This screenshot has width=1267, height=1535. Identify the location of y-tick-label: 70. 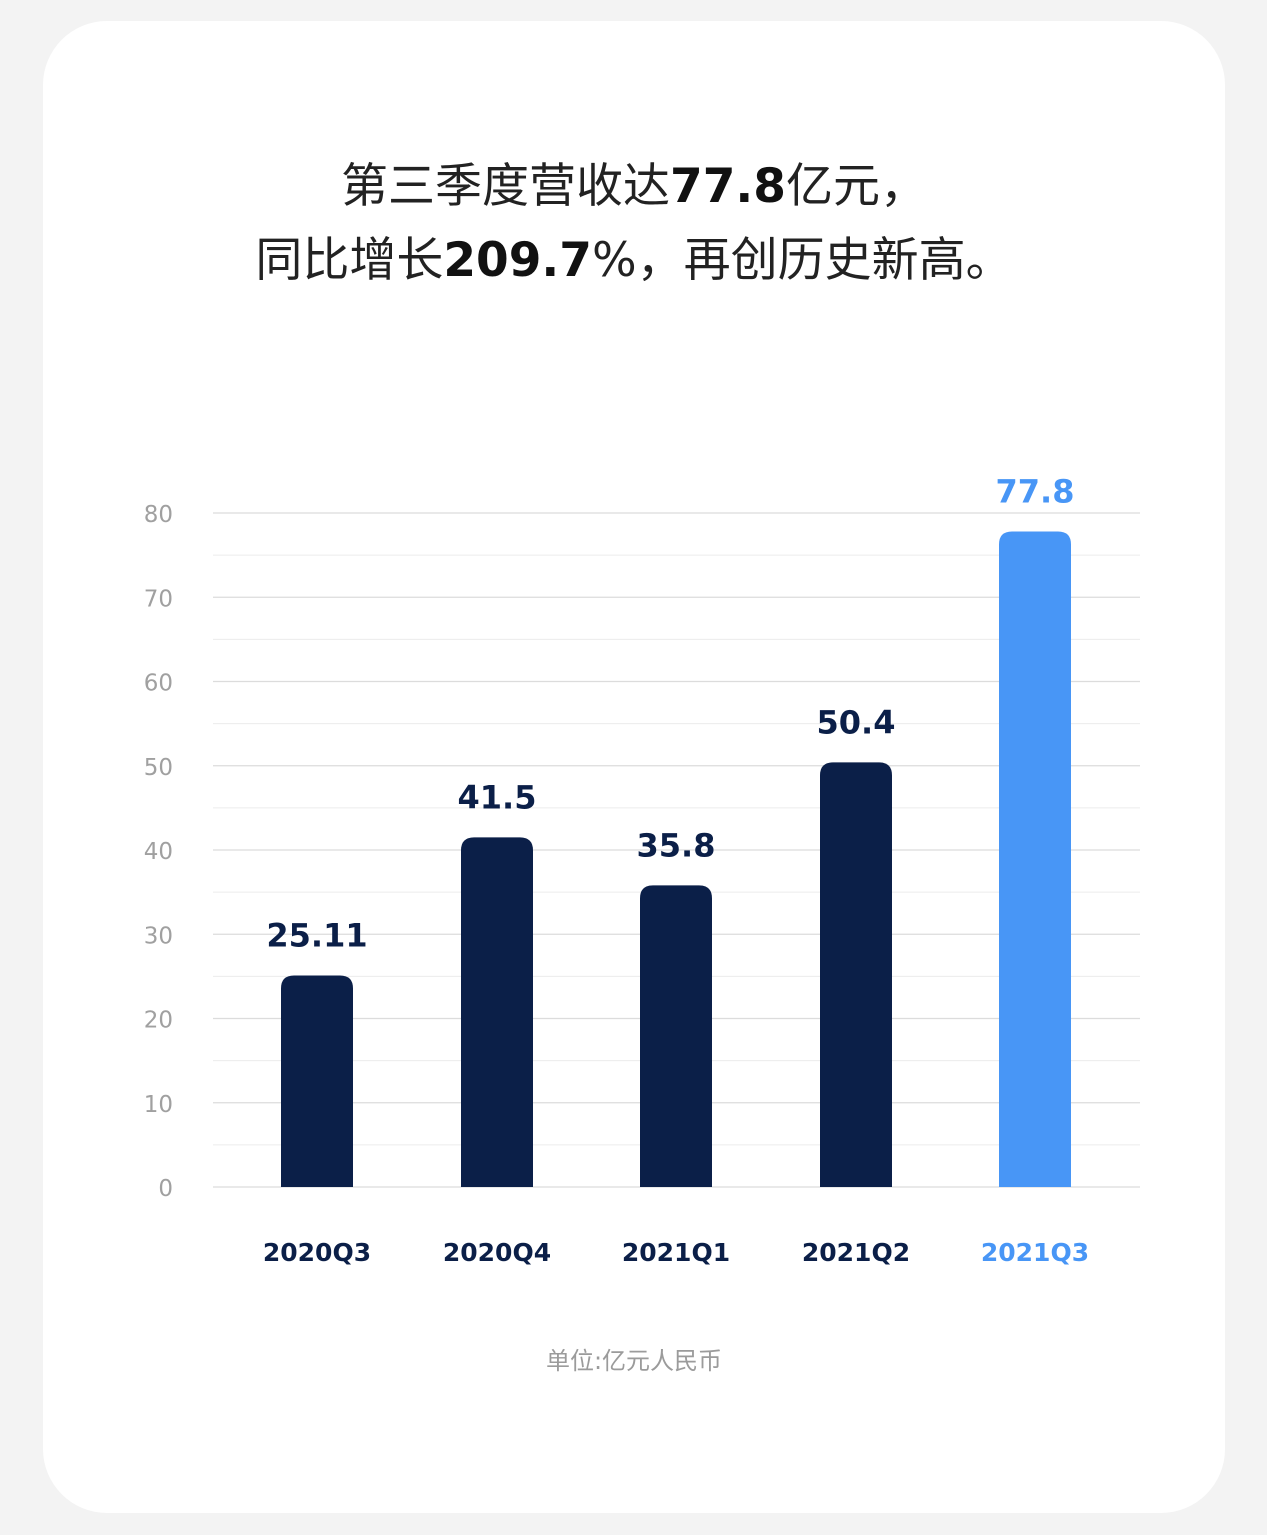
(158, 599).